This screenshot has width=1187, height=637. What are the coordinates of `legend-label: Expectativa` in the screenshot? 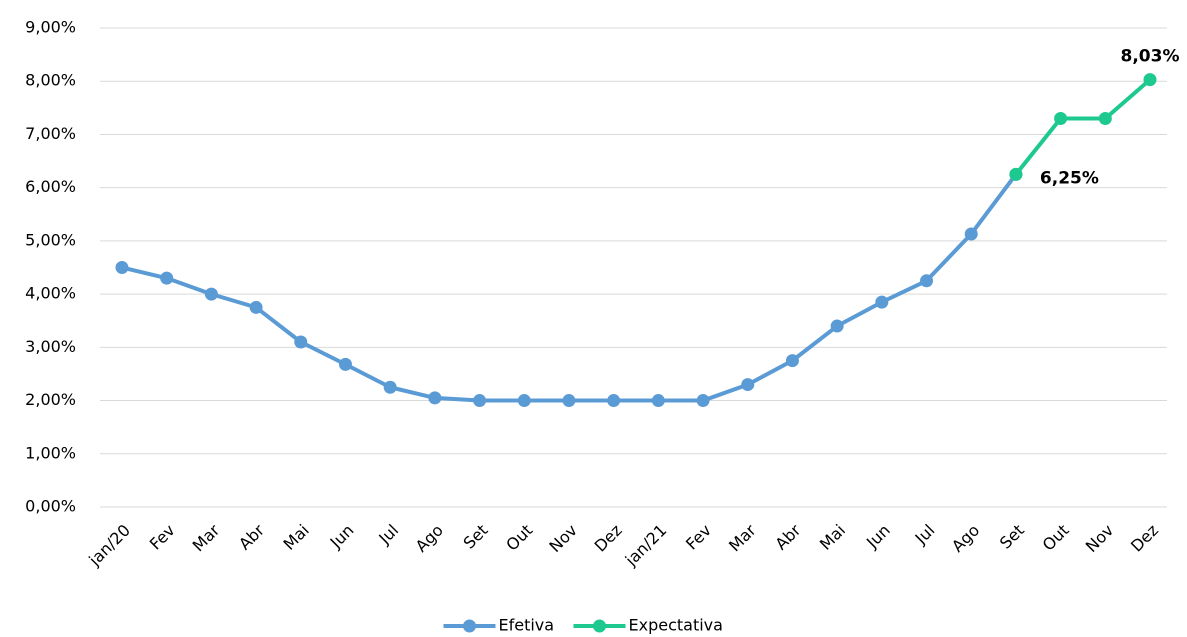 It's located at (676, 625).